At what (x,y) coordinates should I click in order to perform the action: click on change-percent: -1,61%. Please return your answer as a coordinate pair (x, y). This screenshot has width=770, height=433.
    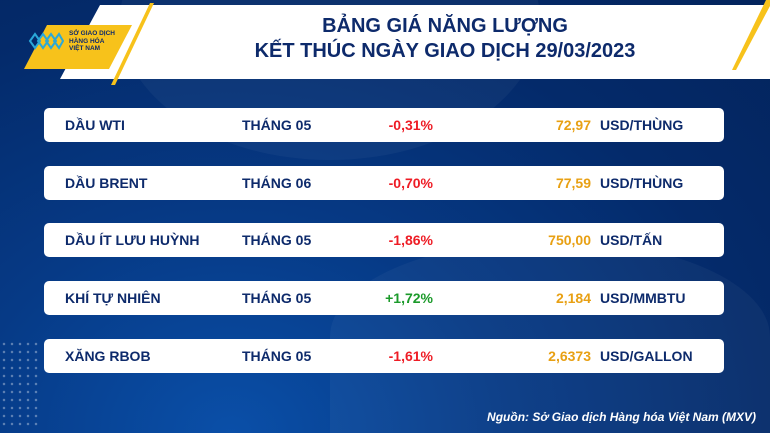
    Looking at the image, I should click on (410, 356).